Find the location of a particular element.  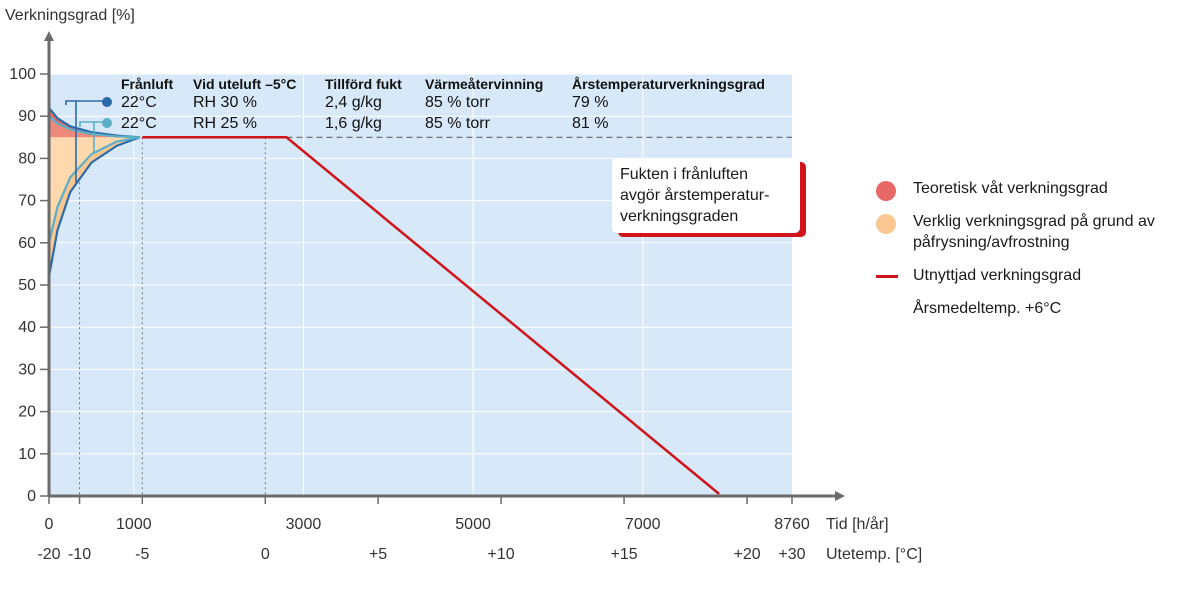

x2-tick-label: +5 is located at coordinates (378, 554).